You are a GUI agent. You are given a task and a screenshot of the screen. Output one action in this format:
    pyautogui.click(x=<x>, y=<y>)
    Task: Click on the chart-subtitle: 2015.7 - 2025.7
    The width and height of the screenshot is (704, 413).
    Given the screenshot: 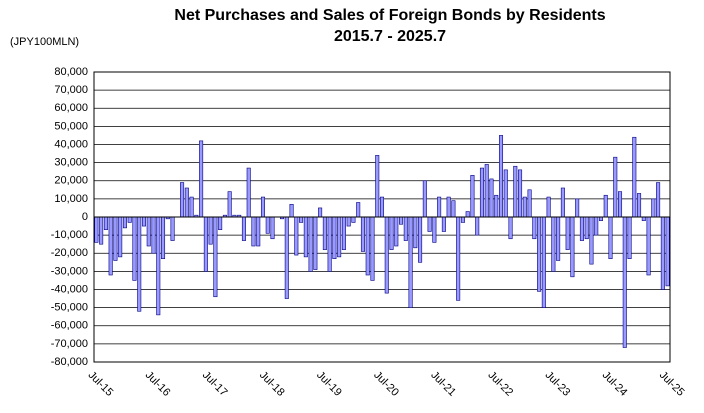 What is the action you would take?
    pyautogui.click(x=390, y=36)
    